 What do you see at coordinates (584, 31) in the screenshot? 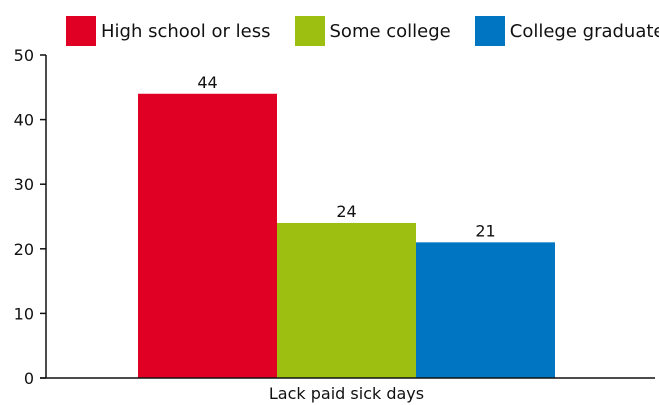
I see `legend-label-college-graduate: College graduate` at bounding box center [584, 31].